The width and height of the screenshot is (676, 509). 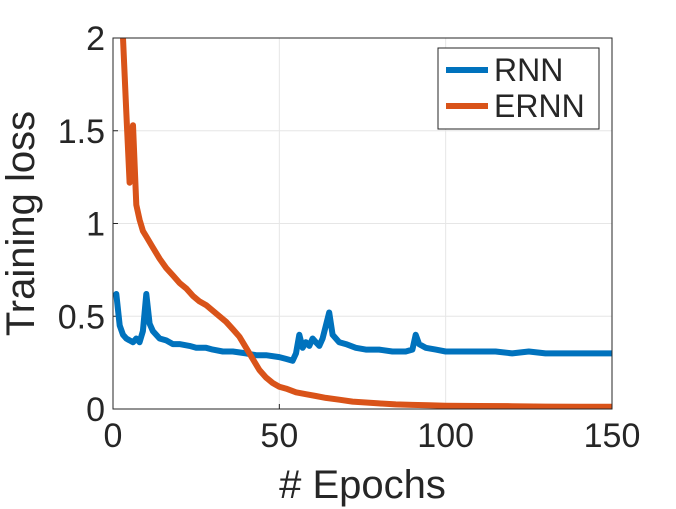 I want to click on y-axis-label: Training loss, so click(x=21, y=223).